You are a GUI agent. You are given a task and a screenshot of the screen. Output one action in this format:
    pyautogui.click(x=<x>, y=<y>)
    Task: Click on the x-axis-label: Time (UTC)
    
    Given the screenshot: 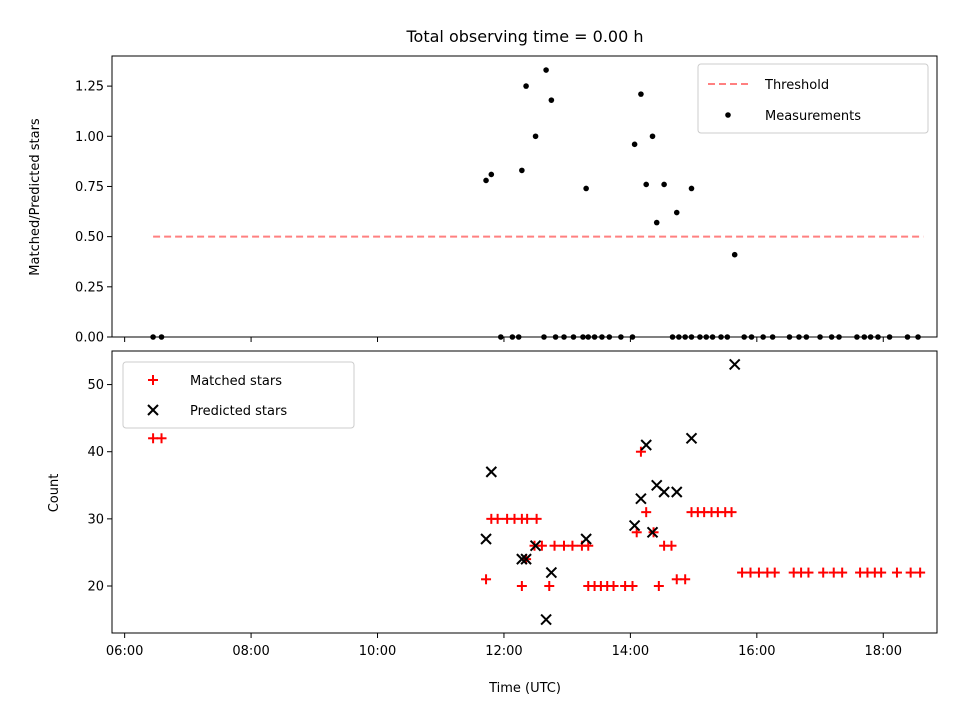 What is the action you would take?
    pyautogui.click(x=524, y=688)
    